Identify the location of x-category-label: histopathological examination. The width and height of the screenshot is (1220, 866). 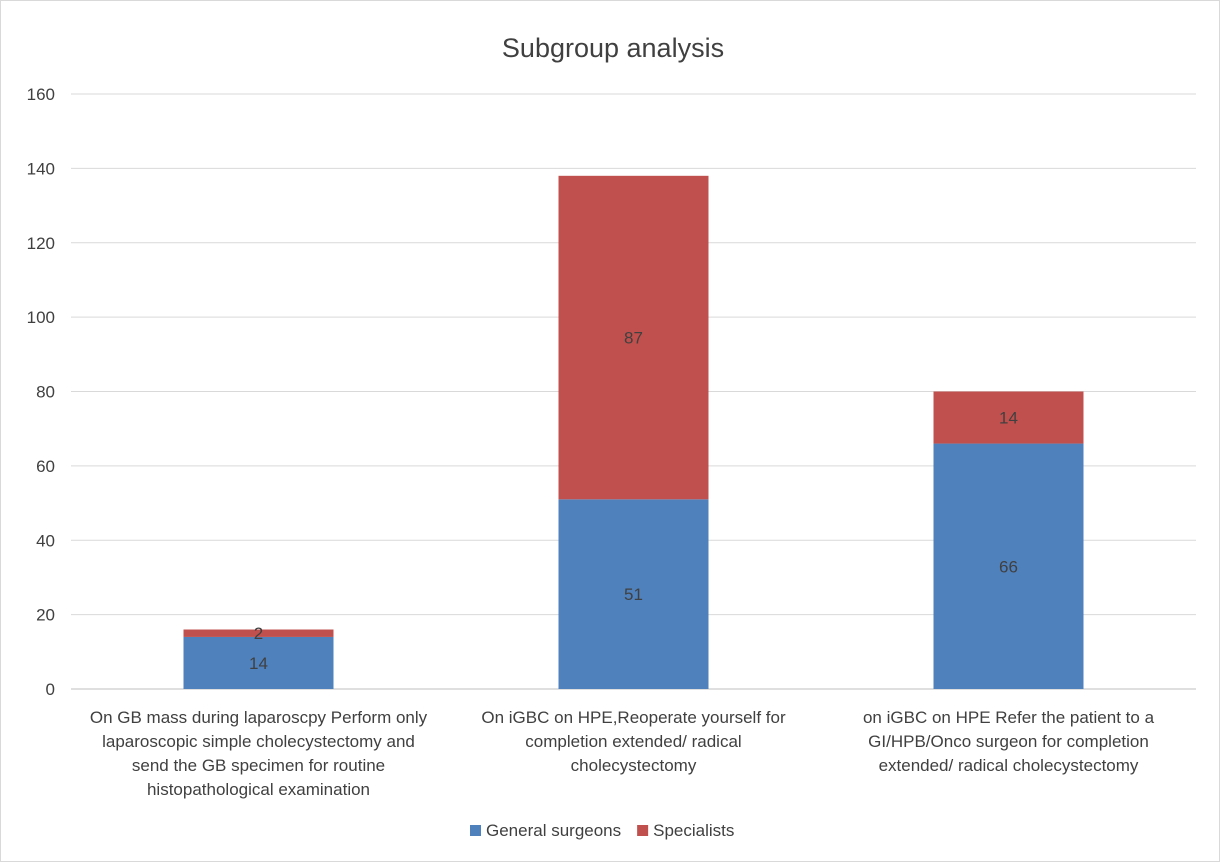
(258, 789).